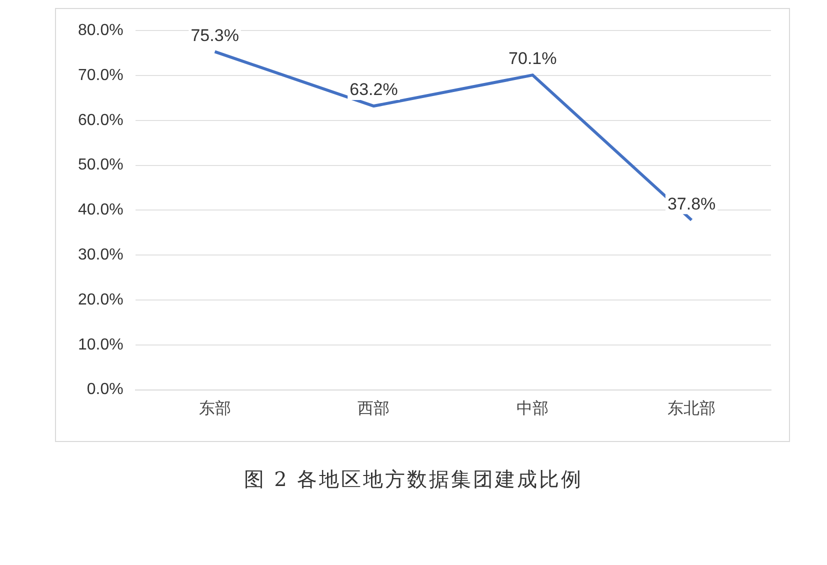 This screenshot has width=827, height=565. What do you see at coordinates (532, 408) in the screenshot?
I see `x-tick-label: 中部` at bounding box center [532, 408].